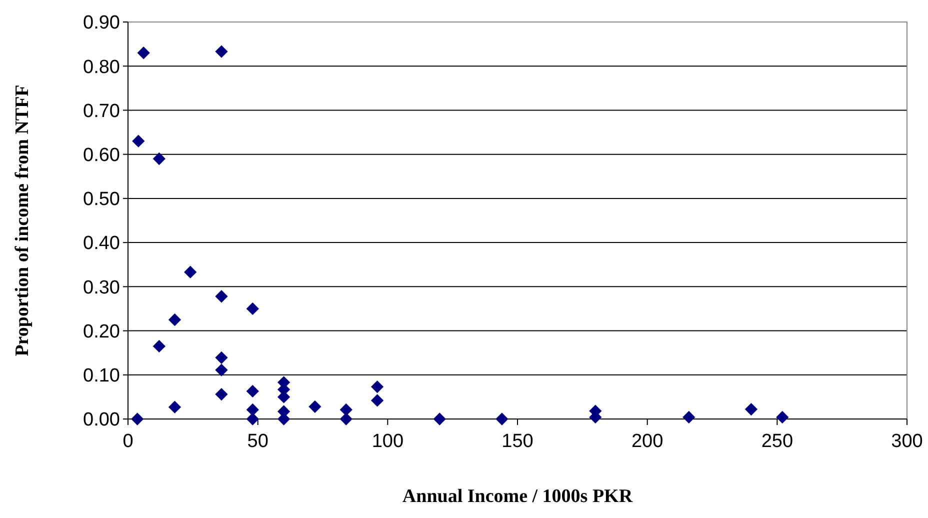  Describe the element at coordinates (388, 441) in the screenshot. I see `x-tick-label: 100` at that location.